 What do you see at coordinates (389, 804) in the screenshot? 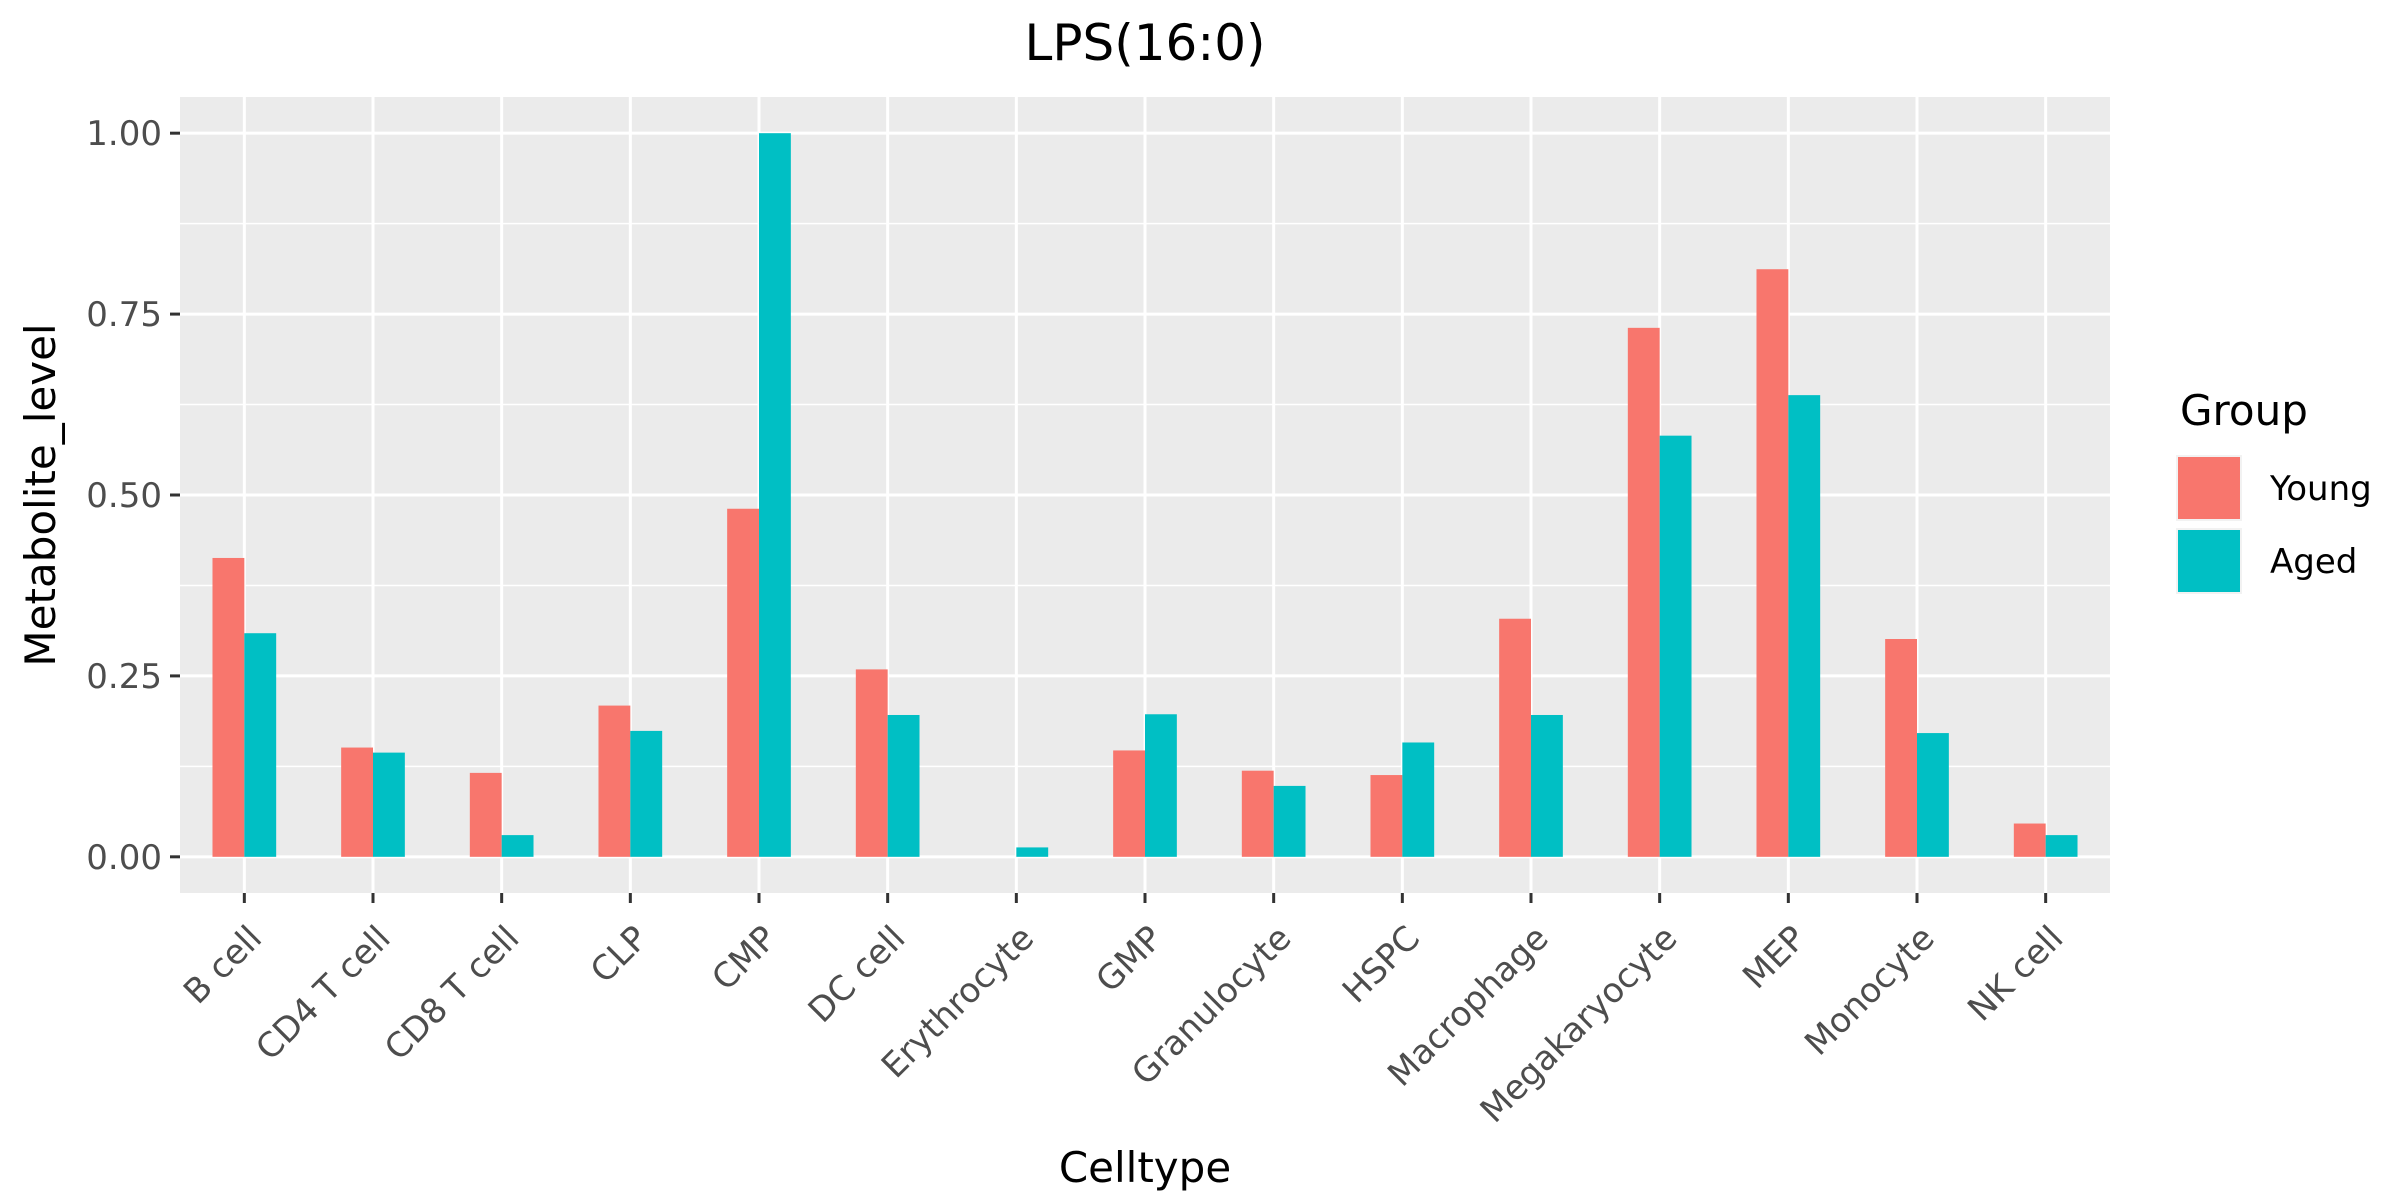
I see `bar-aged-cd4-t-cell` at bounding box center [389, 804].